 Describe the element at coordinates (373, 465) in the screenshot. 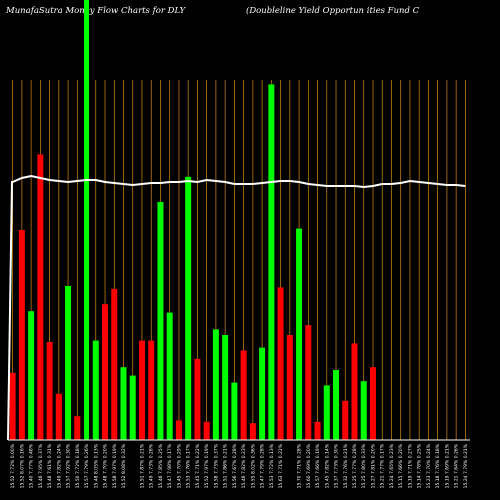

I see `x-tick-label: 15.27 7.81% 0.20%` at that location.